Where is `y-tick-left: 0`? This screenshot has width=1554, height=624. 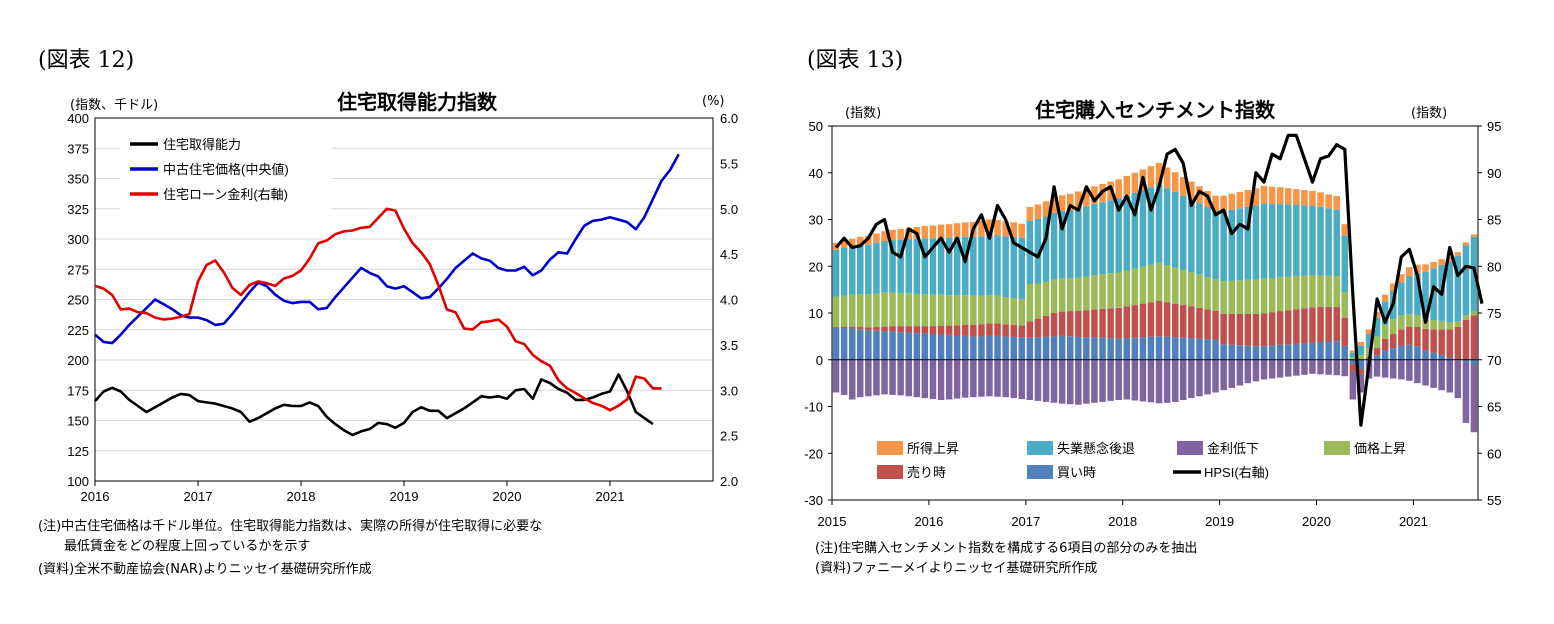 y-tick-left: 0 is located at coordinates (819, 360).